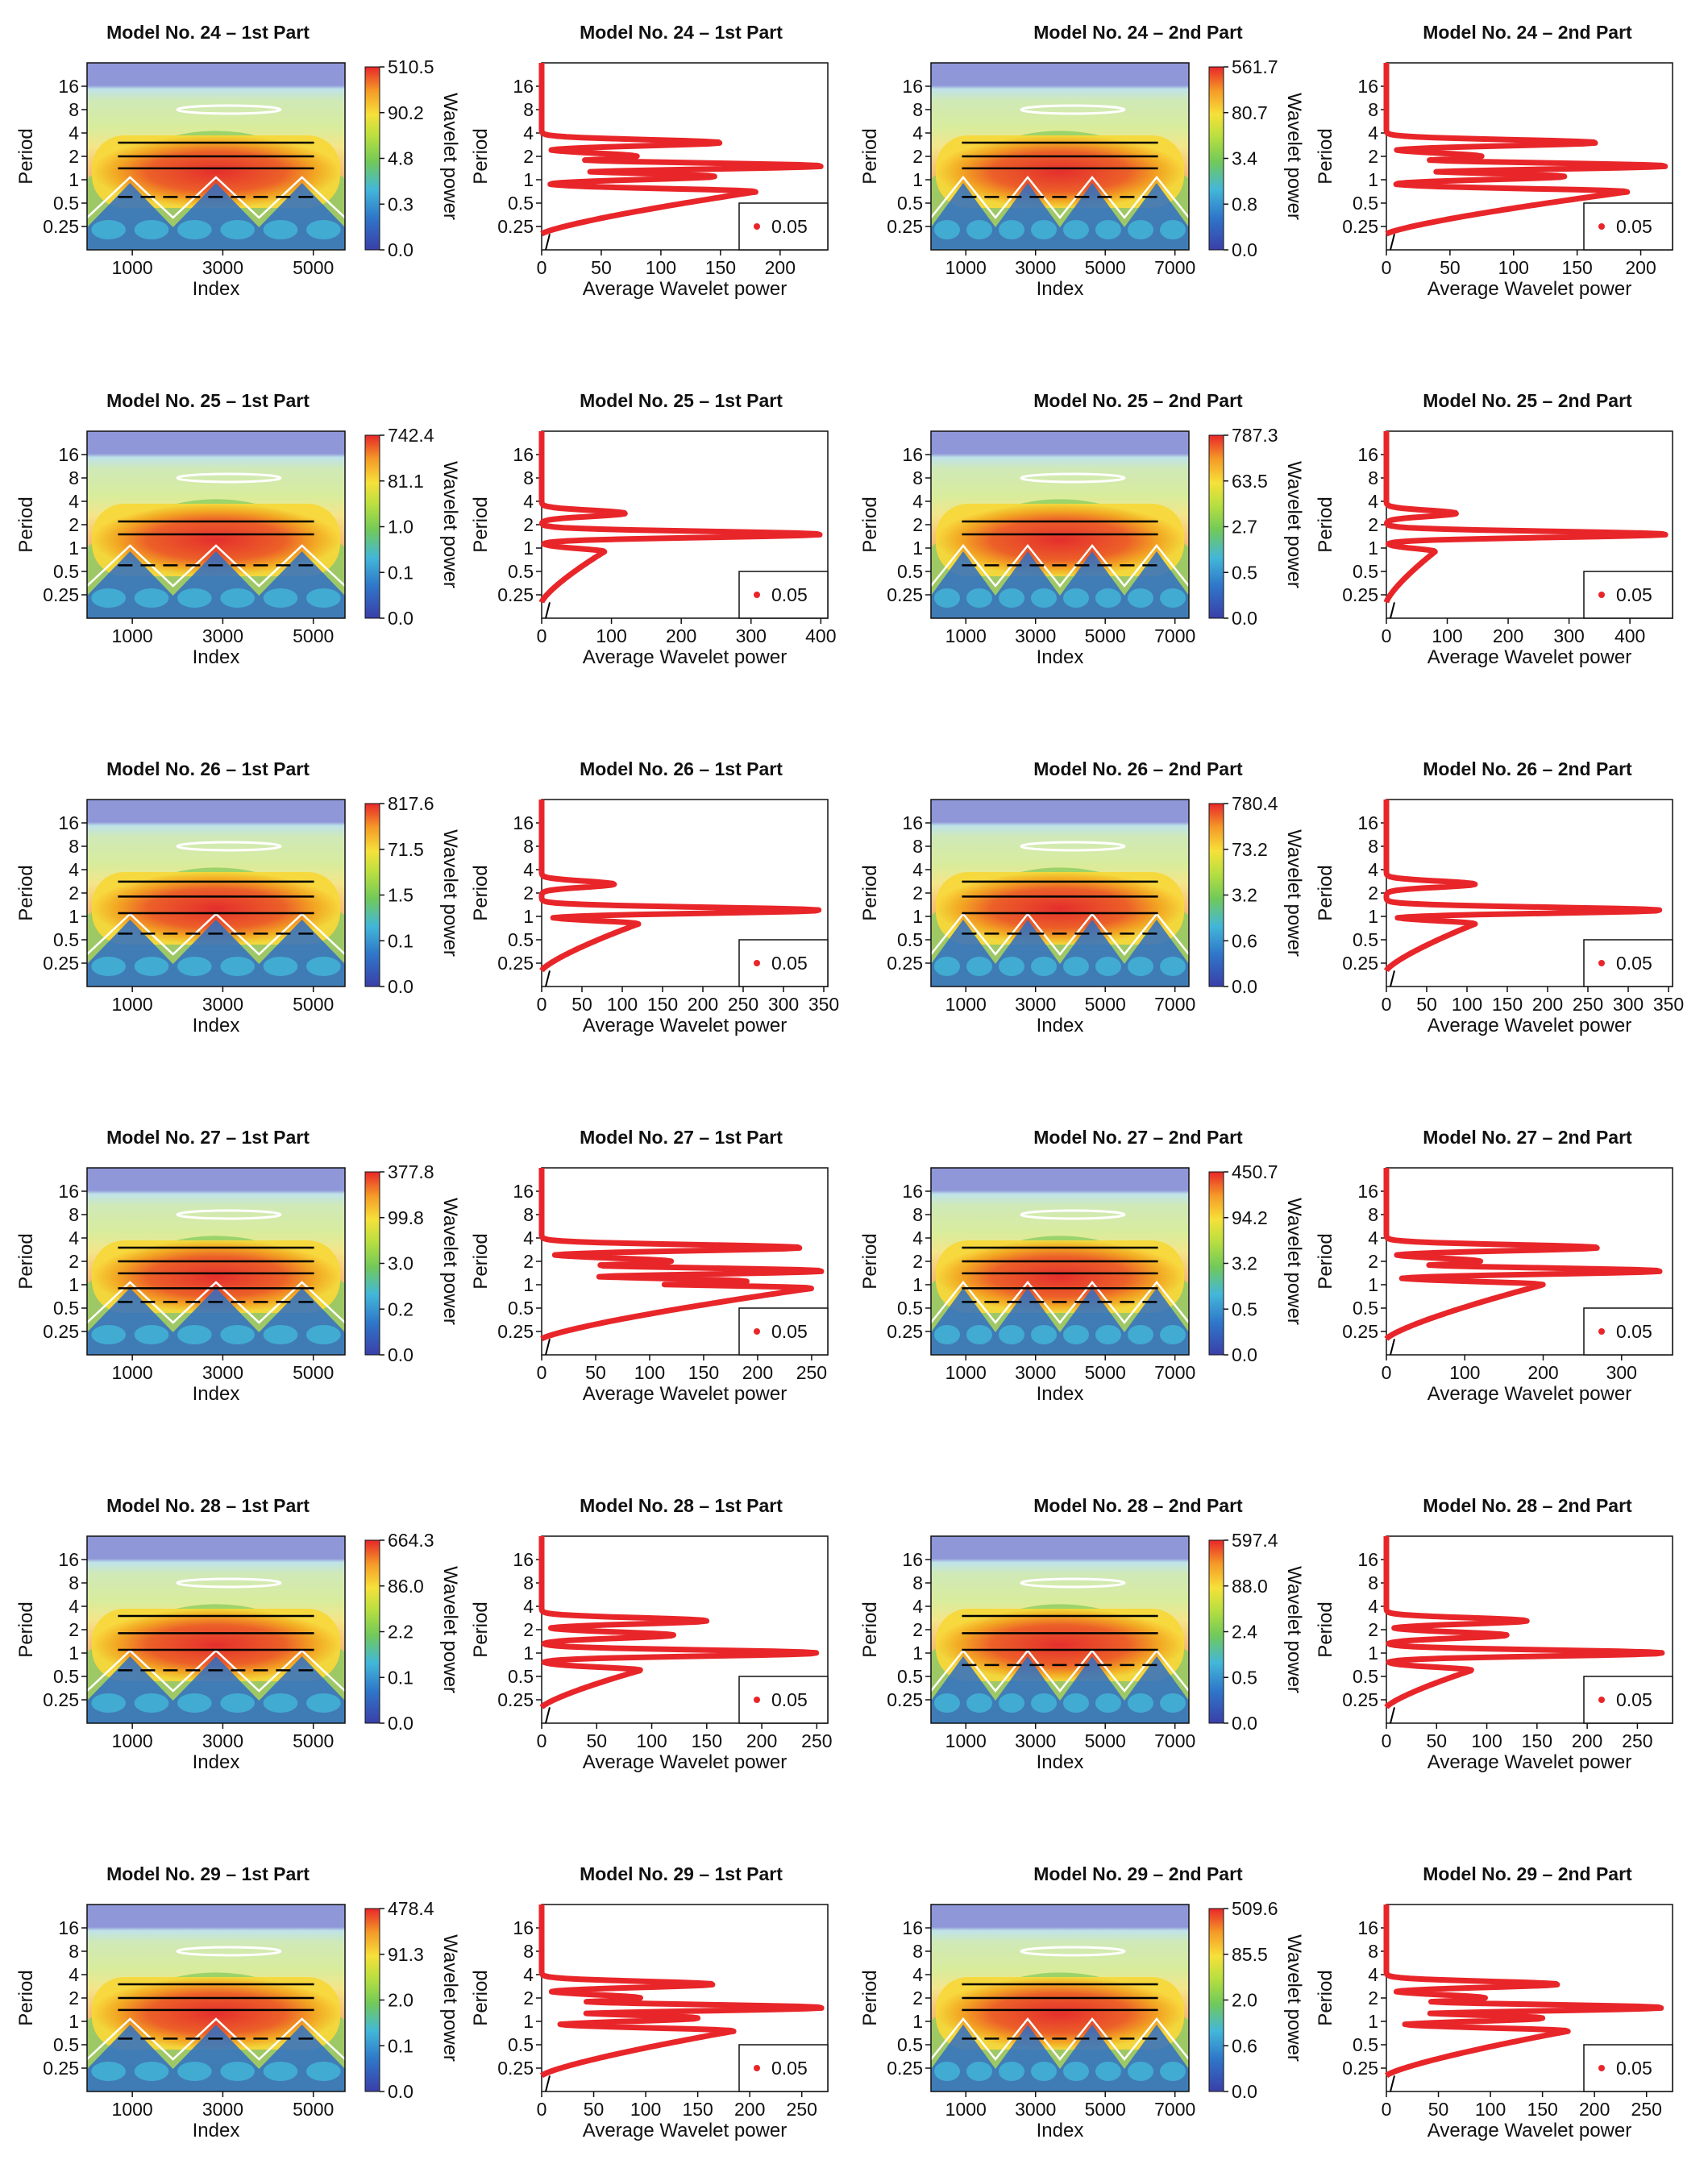  I want to click on colorbar-tick-label: 0.5, so click(1245, 1677).